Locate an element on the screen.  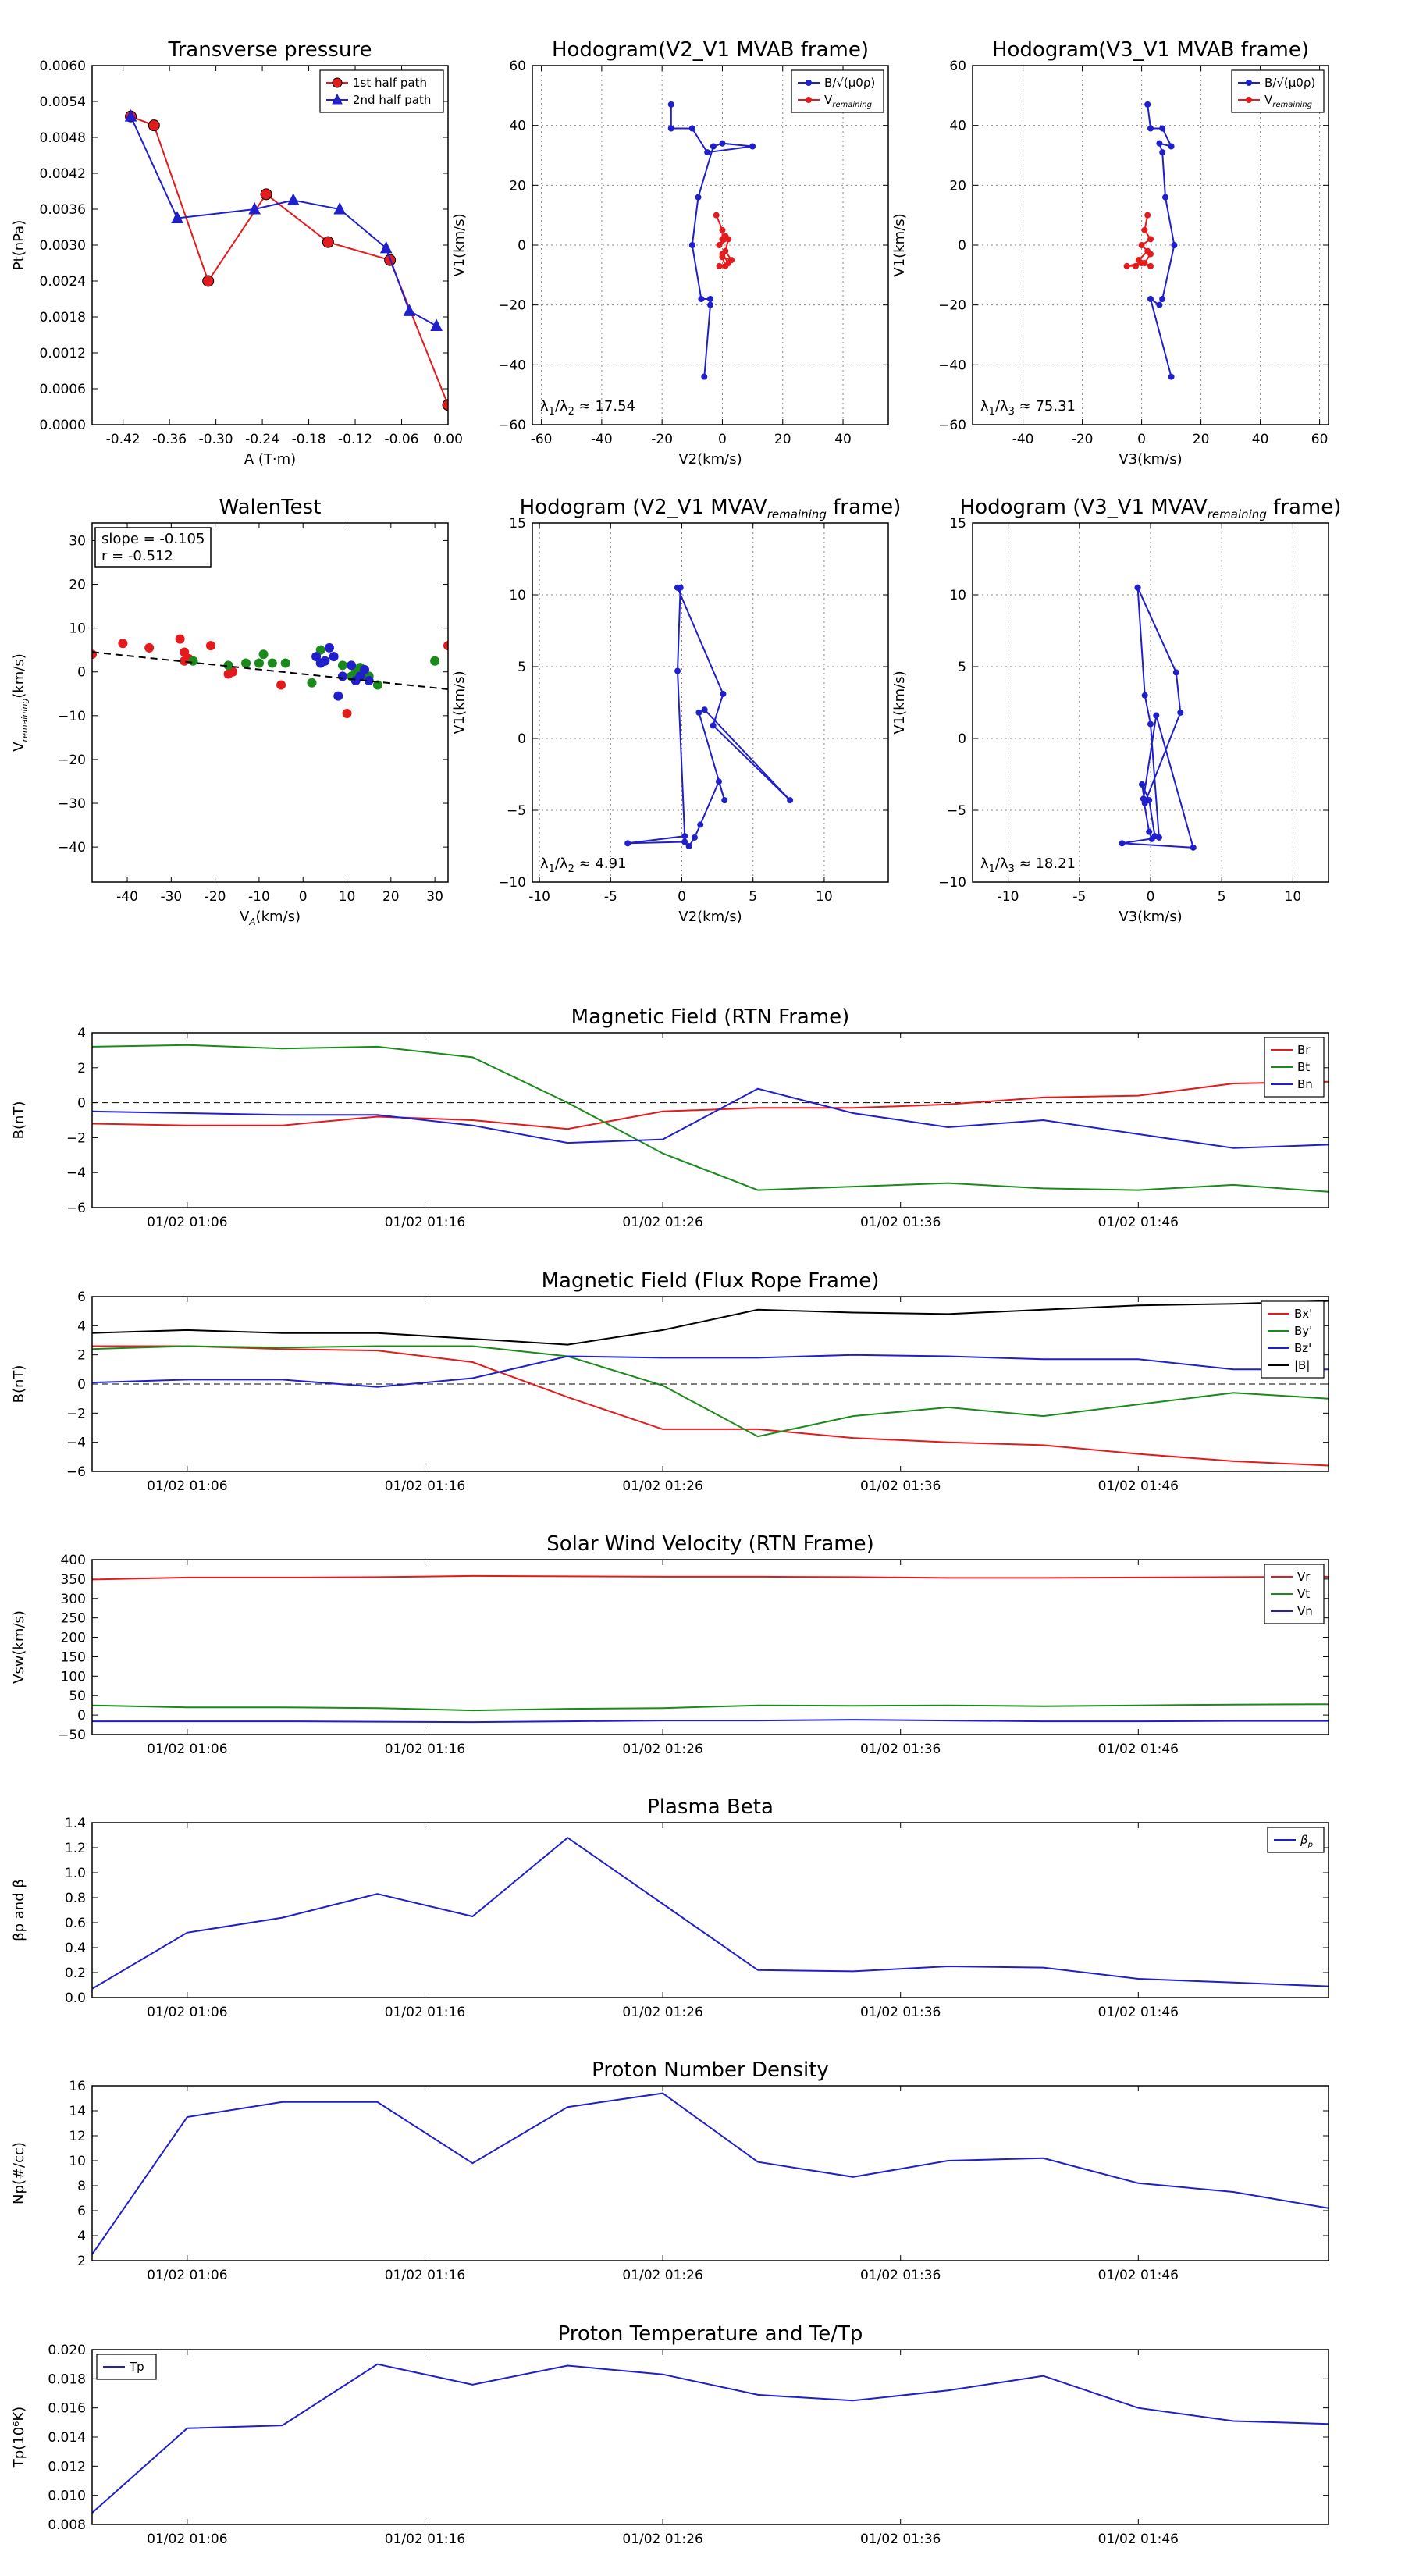
annotation-part: 3 is located at coordinates (1012, 412).